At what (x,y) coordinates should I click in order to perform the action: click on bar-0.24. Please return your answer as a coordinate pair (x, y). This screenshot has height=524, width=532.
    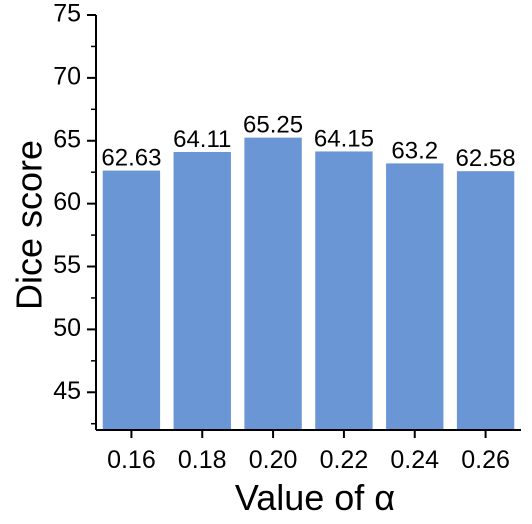
    Looking at the image, I should click on (415, 297).